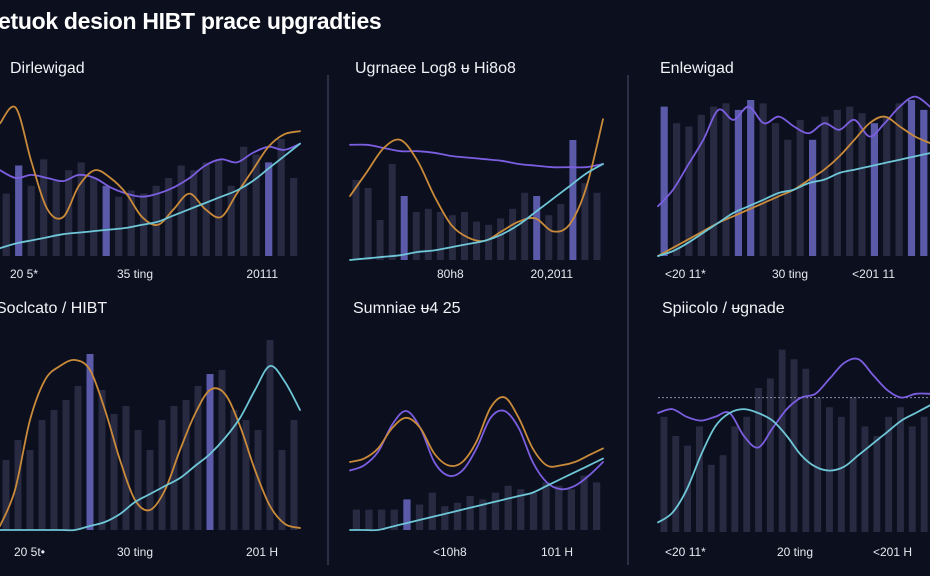  Describe the element at coordinates (557, 552) in the screenshot. I see `x-tick-label: 101 H` at that location.